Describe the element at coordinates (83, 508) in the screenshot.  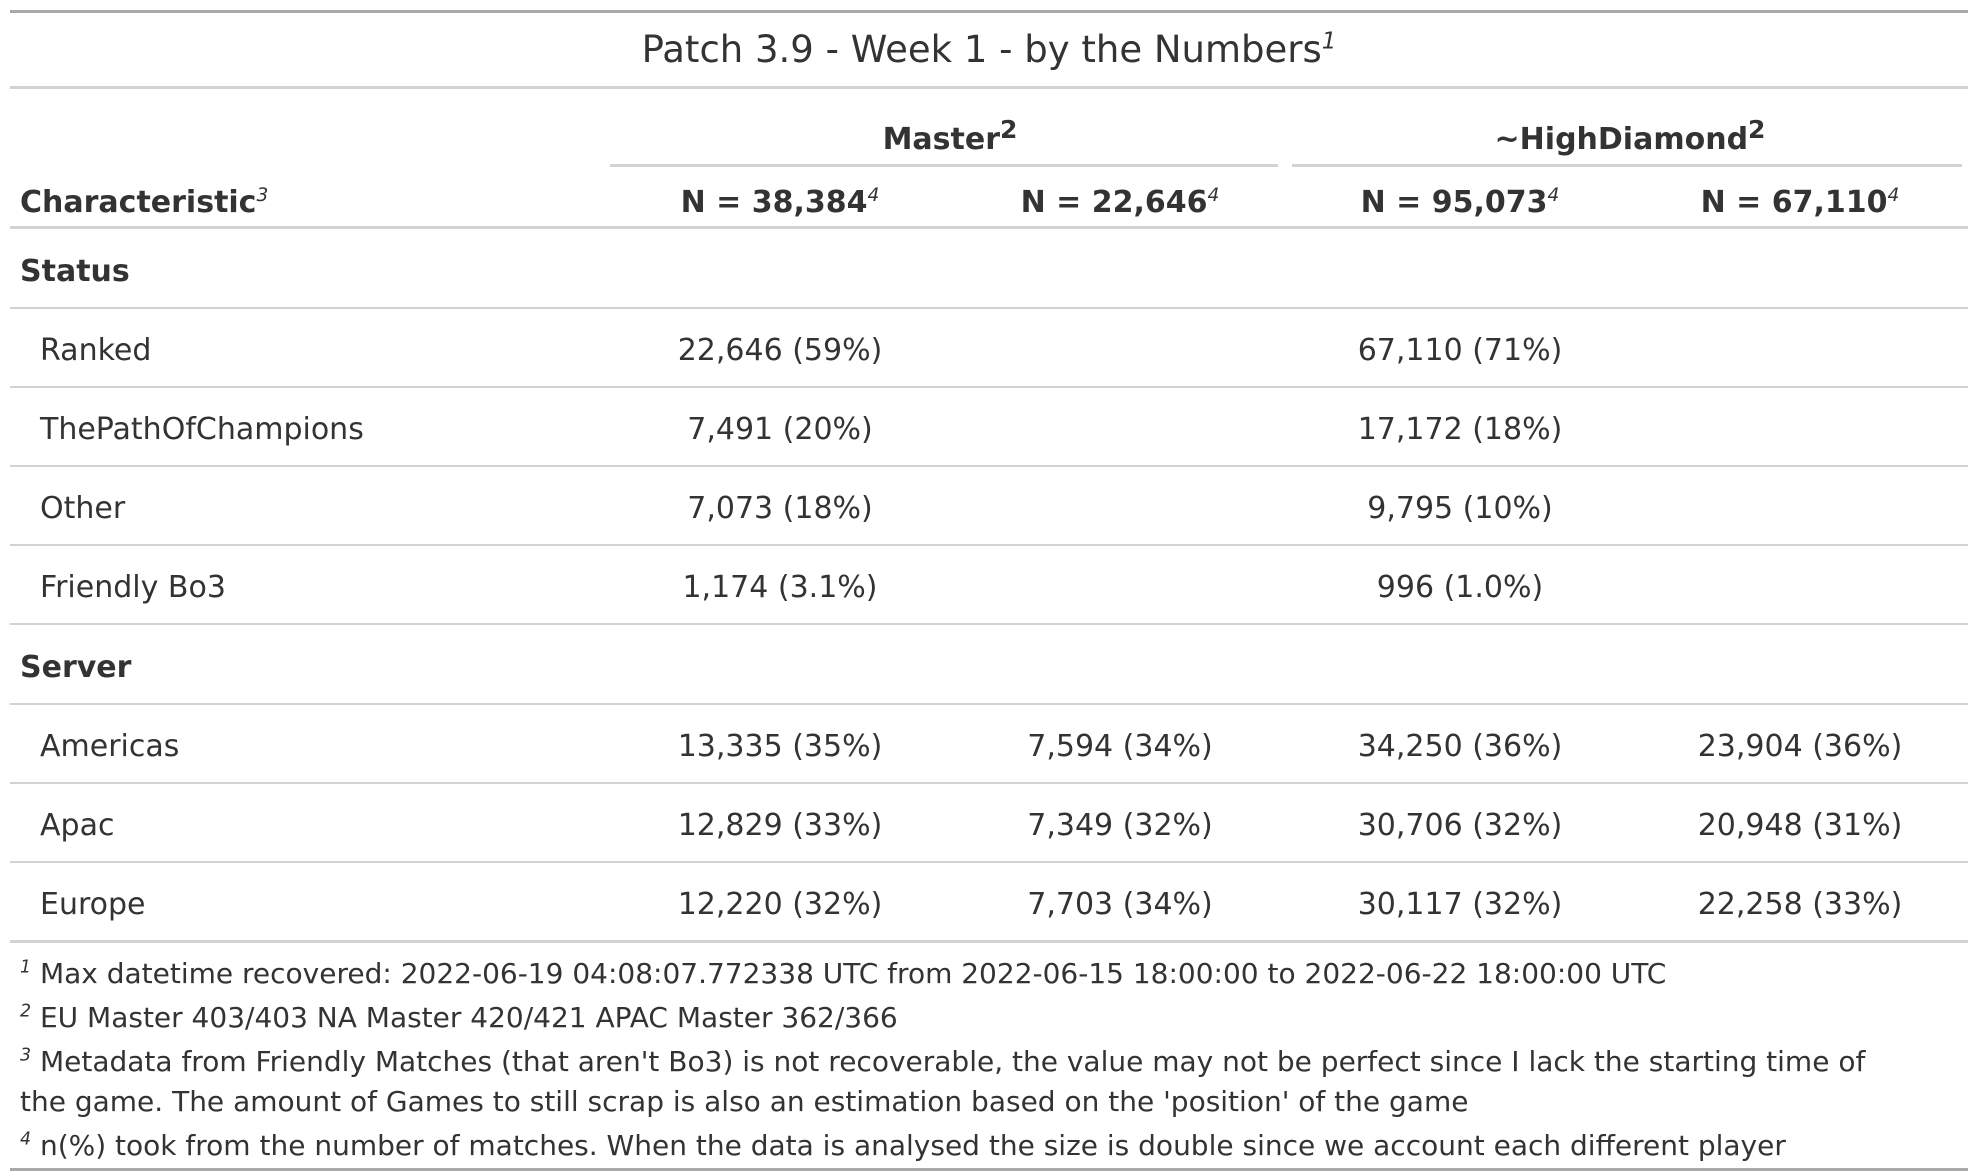
I see `row-label: Other` at that location.